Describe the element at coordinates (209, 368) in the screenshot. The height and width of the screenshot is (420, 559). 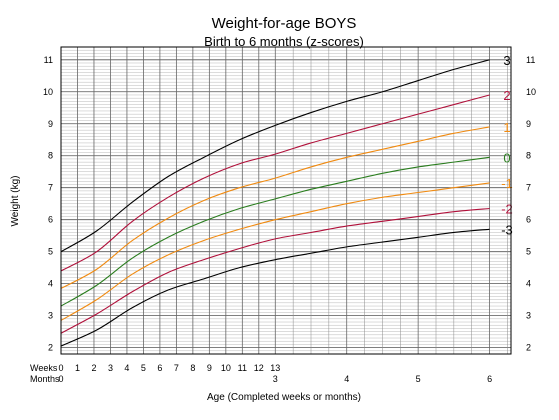
I see `week-tick-label: 9` at that location.